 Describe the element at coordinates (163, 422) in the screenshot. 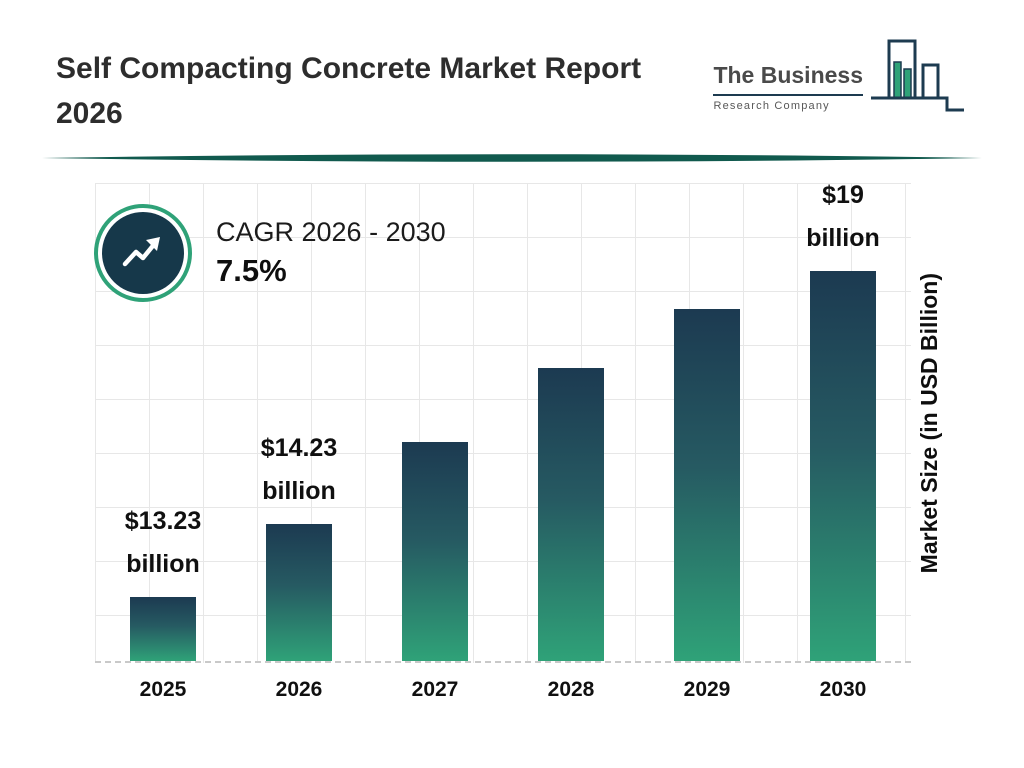

I see `bar-slot-2025: $13.23 billion` at that location.